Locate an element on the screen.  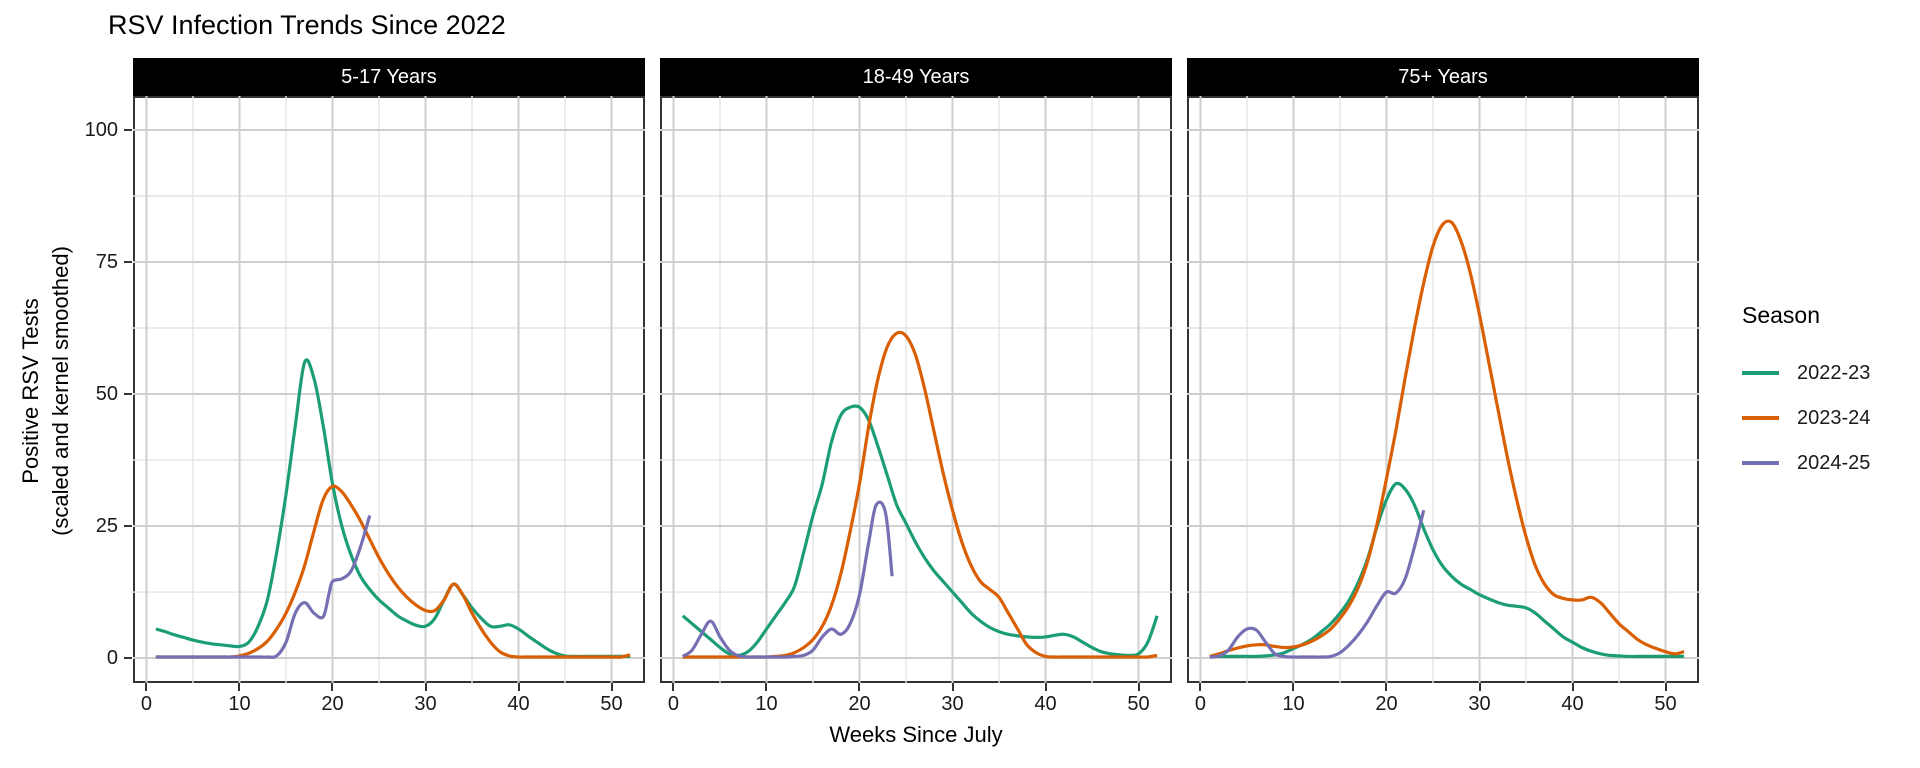
y-tick-label: 50 is located at coordinates (106, 394).